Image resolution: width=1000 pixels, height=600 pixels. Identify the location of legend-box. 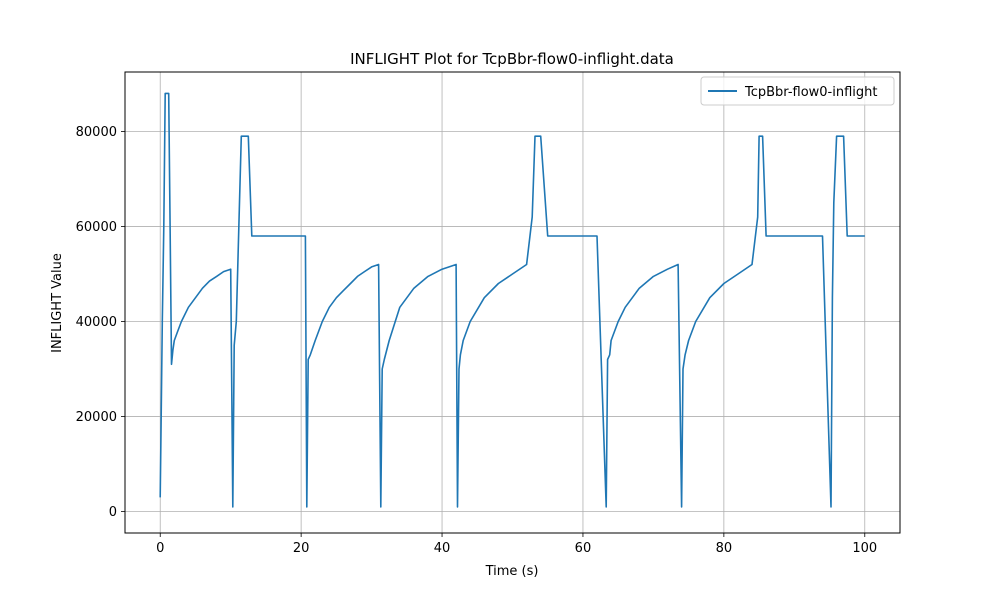
(797, 91).